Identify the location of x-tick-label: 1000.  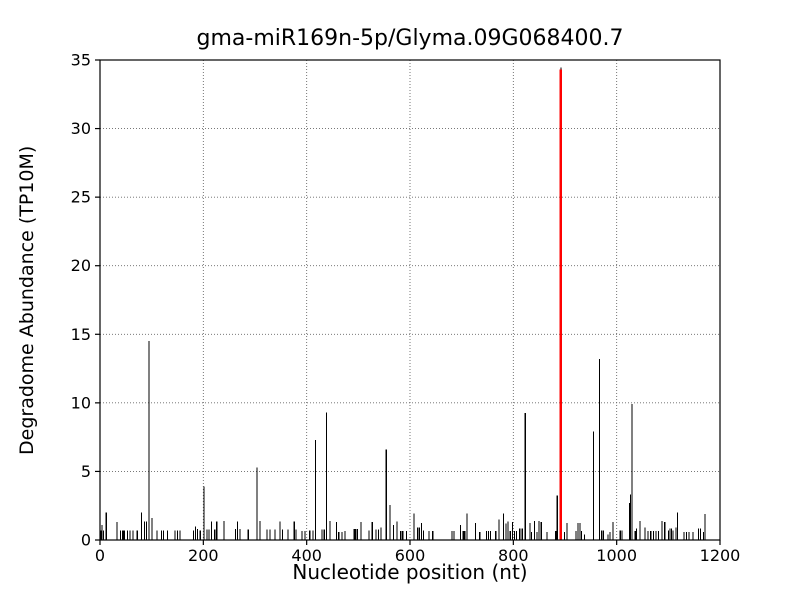
(616, 555).